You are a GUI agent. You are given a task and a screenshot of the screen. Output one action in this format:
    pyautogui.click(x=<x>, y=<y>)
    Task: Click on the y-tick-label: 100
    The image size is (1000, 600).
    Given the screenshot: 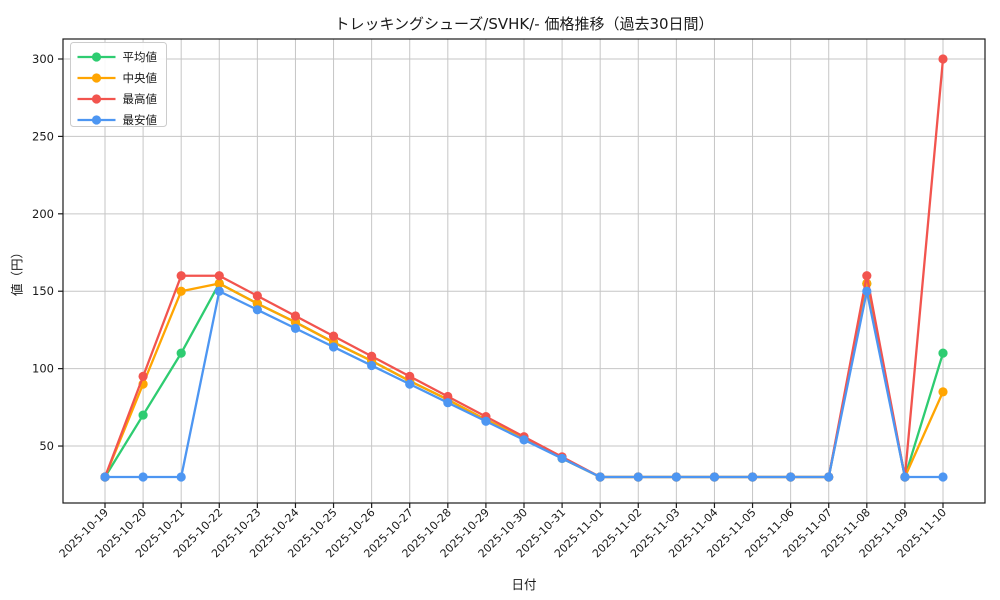 What is the action you would take?
    pyautogui.click(x=43, y=369)
    